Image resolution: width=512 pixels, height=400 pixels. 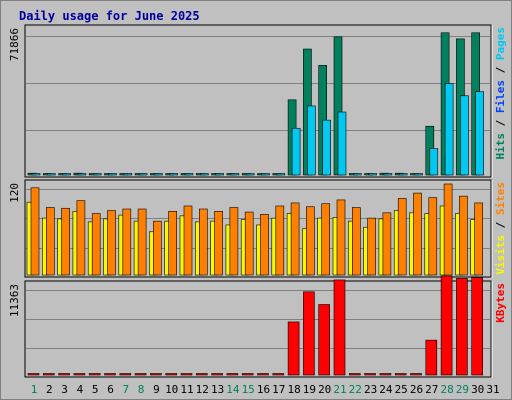 What do you see at coordinates (324, 389) in the screenshot?
I see `x-tick-label: 20` at bounding box center [324, 389].